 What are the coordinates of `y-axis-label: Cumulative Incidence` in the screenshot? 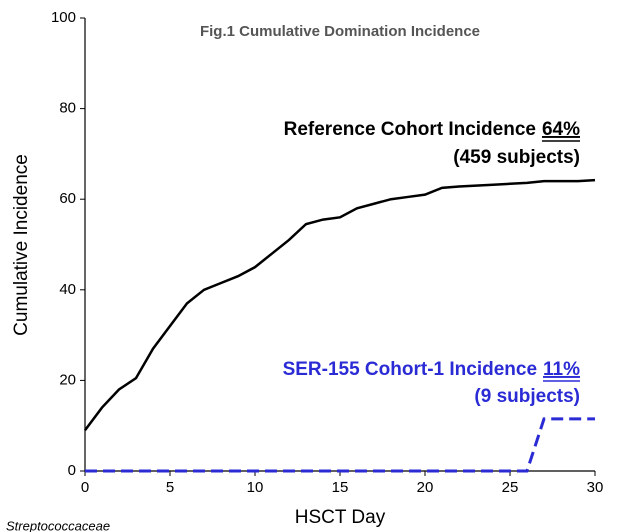 It's located at (21, 245).